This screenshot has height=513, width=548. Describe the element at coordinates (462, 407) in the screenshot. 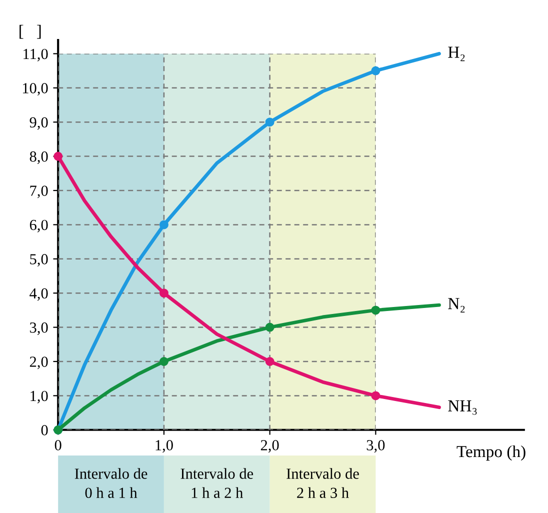

I see `series-label: NH₃` at that location.